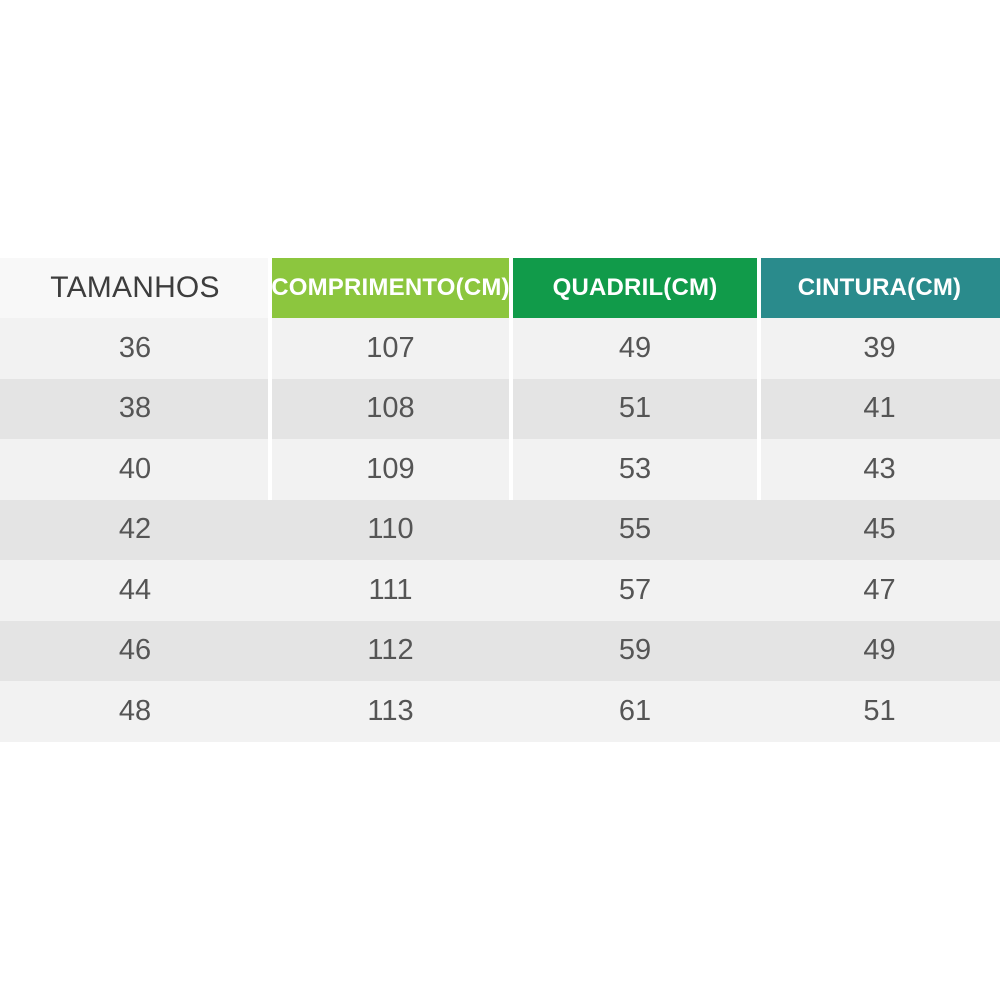 This screenshot has height=1000, width=1000. Describe the element at coordinates (635, 468) in the screenshot. I see `quadril-cell: 53` at that location.